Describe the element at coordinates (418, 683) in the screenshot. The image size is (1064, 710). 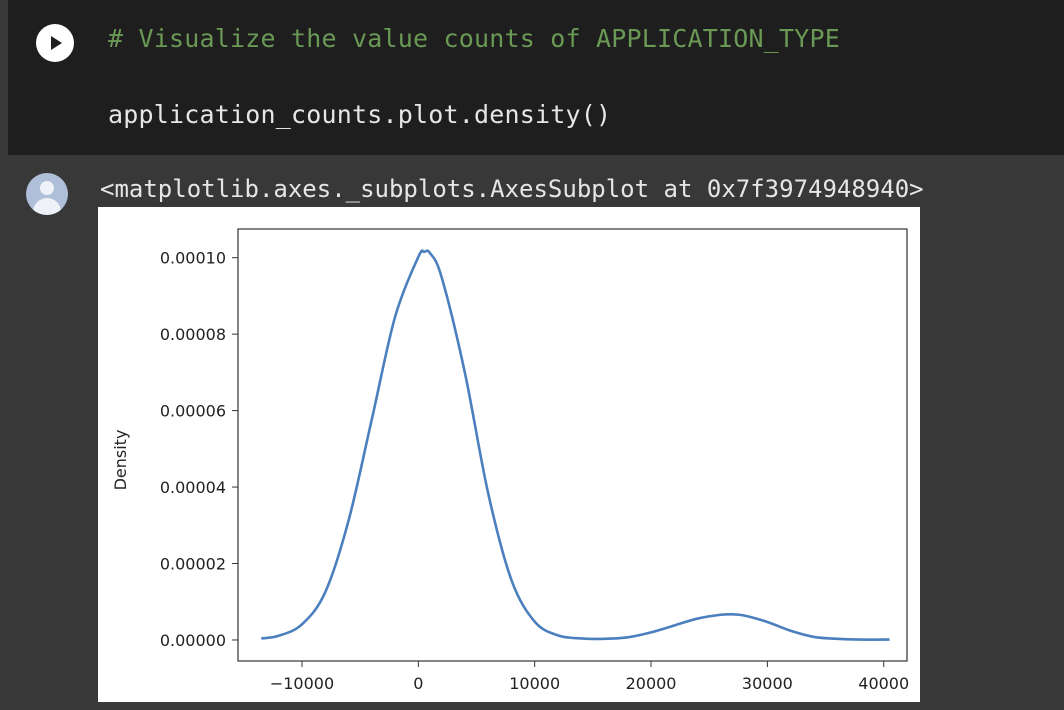
I see `x-tick-label: 0` at that location.